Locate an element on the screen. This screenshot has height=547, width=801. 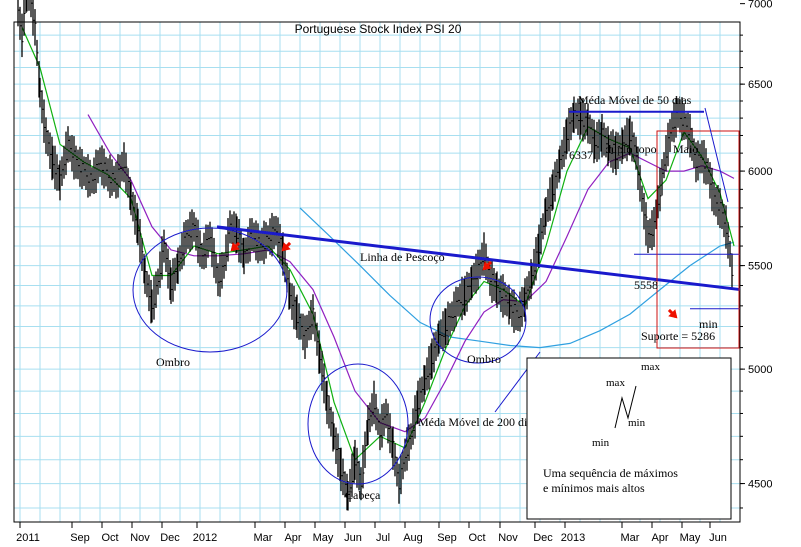
inset-caption-1: Uma sequência de máximos is located at coordinates (610, 473).